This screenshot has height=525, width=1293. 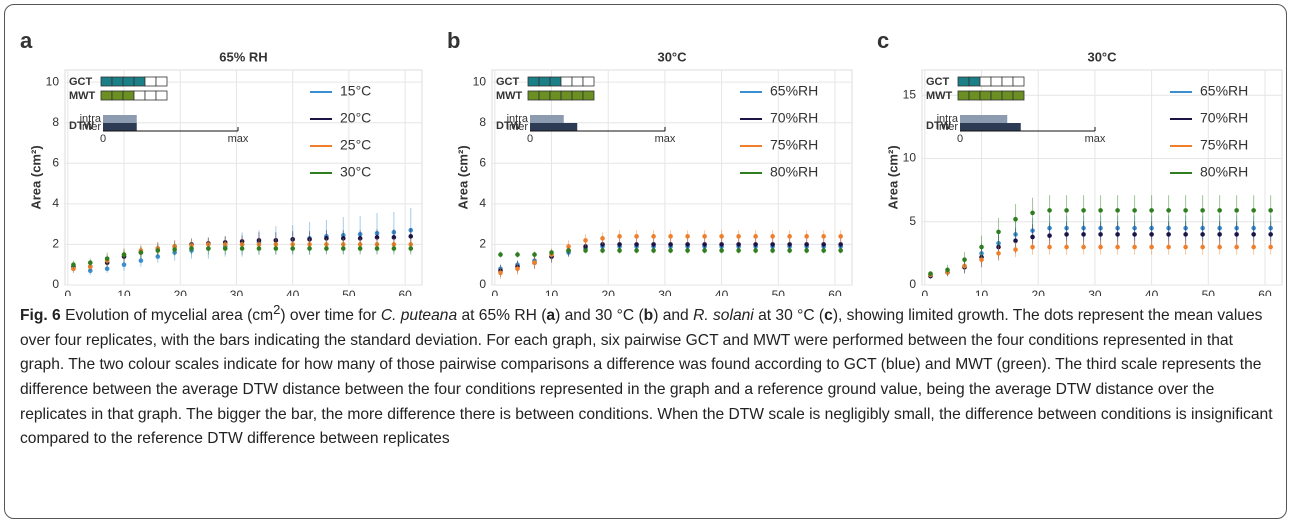 What do you see at coordinates (277, 309) in the screenshot?
I see `caption-text: 2` at bounding box center [277, 309].